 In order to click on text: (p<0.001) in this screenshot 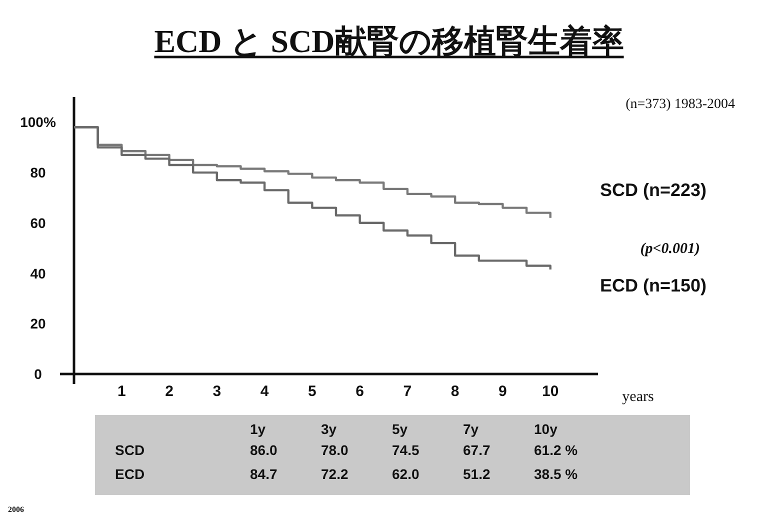, I will do `click(670, 249)`.